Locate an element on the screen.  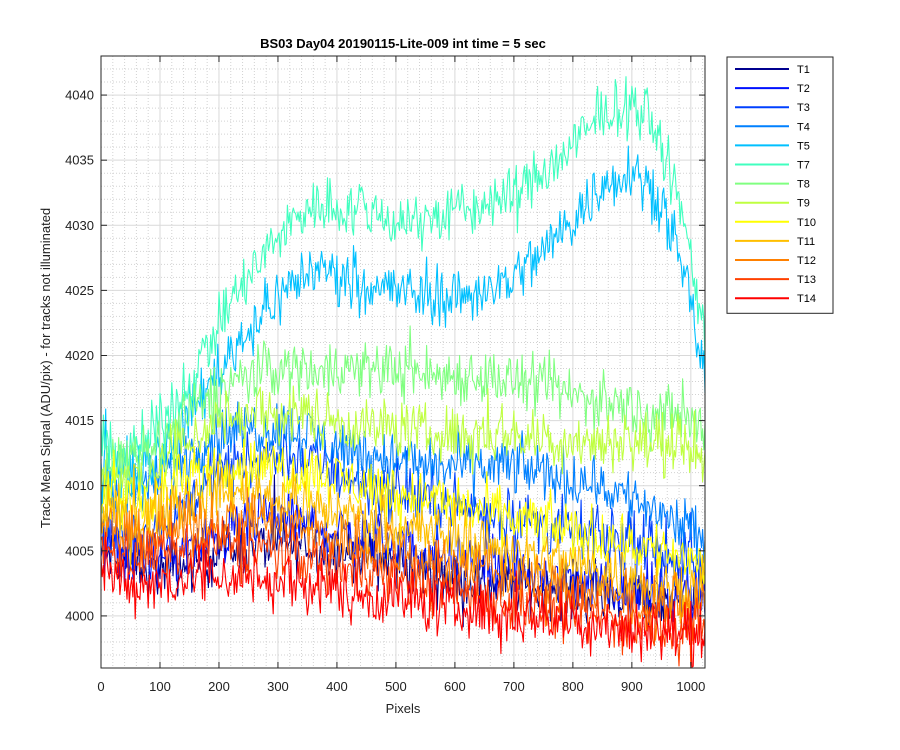
legend-label-t5: T5 is located at coordinates (803, 146).